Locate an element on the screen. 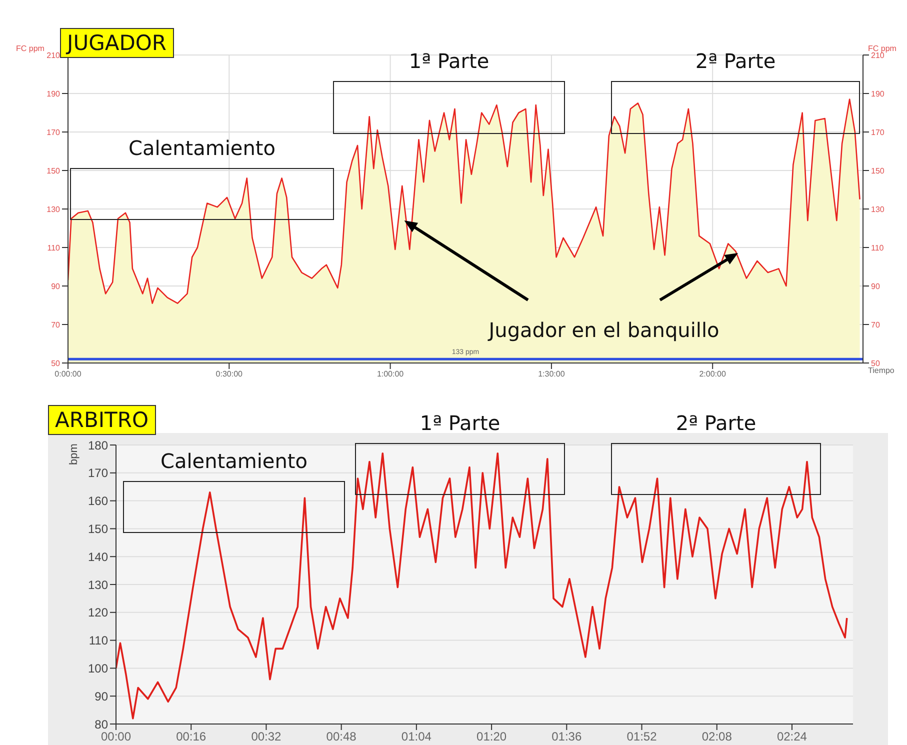 This screenshot has width=907, height=745. y-tick-label: 50 is located at coordinates (56, 363).